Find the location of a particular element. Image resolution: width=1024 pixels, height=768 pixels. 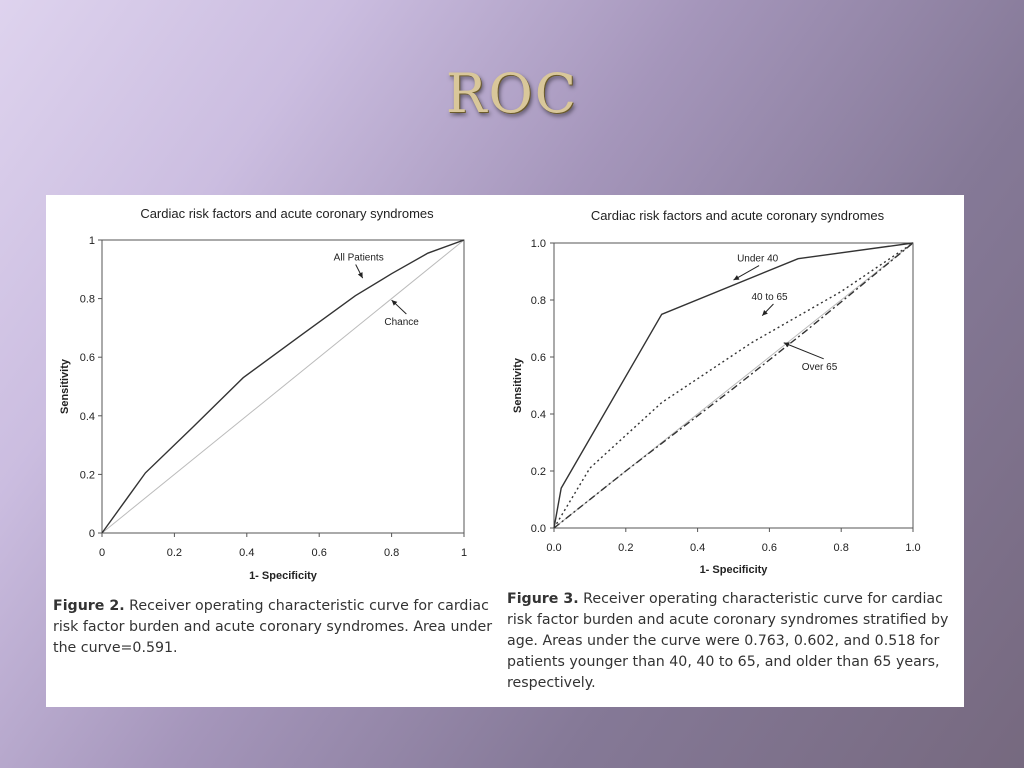

chart2-x-tick-label: 0.0 is located at coordinates (553, 548).